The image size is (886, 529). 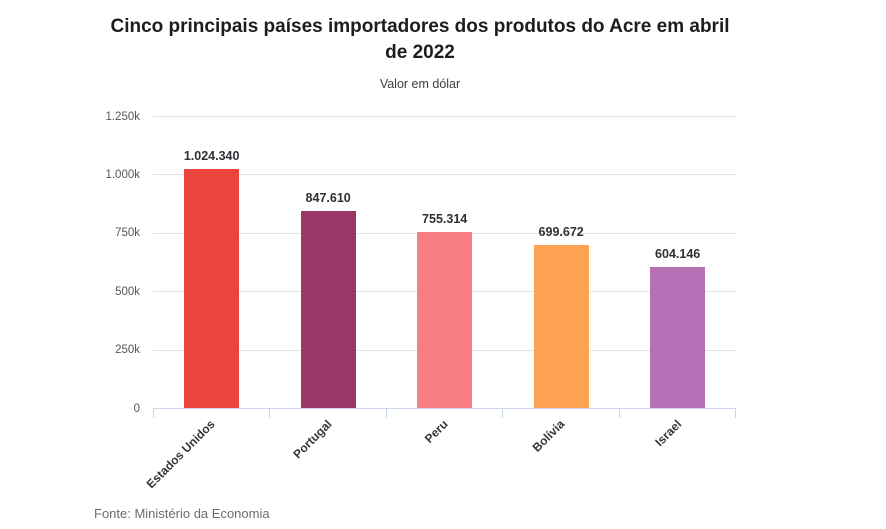 What do you see at coordinates (445, 219) in the screenshot?
I see `bar-value-label: 755.314` at bounding box center [445, 219].